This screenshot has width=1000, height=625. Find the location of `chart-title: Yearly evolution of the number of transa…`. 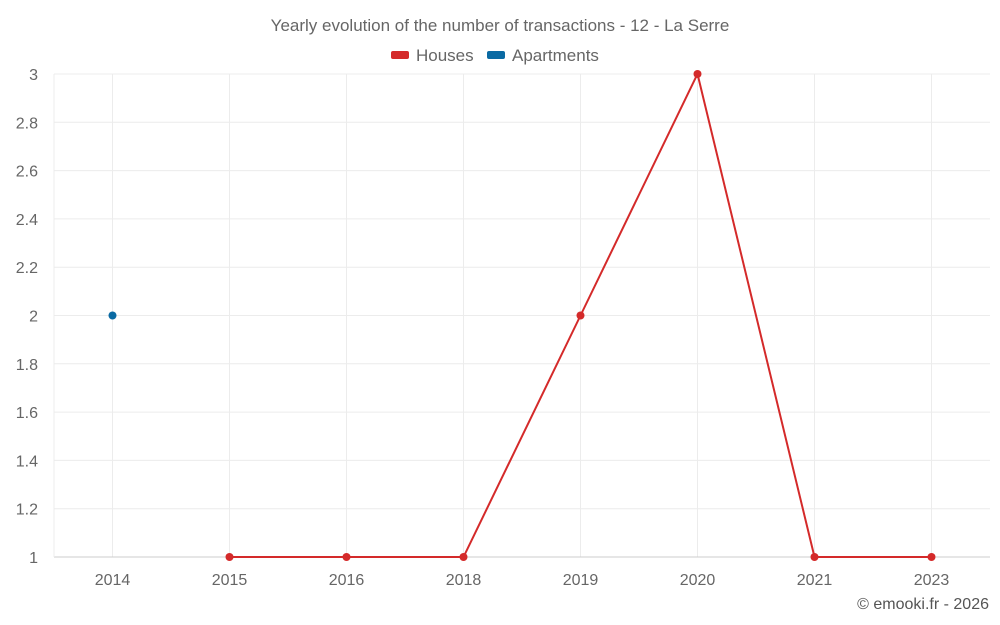

chart-title: Yearly evolution of the number of transa… is located at coordinates (500, 25).